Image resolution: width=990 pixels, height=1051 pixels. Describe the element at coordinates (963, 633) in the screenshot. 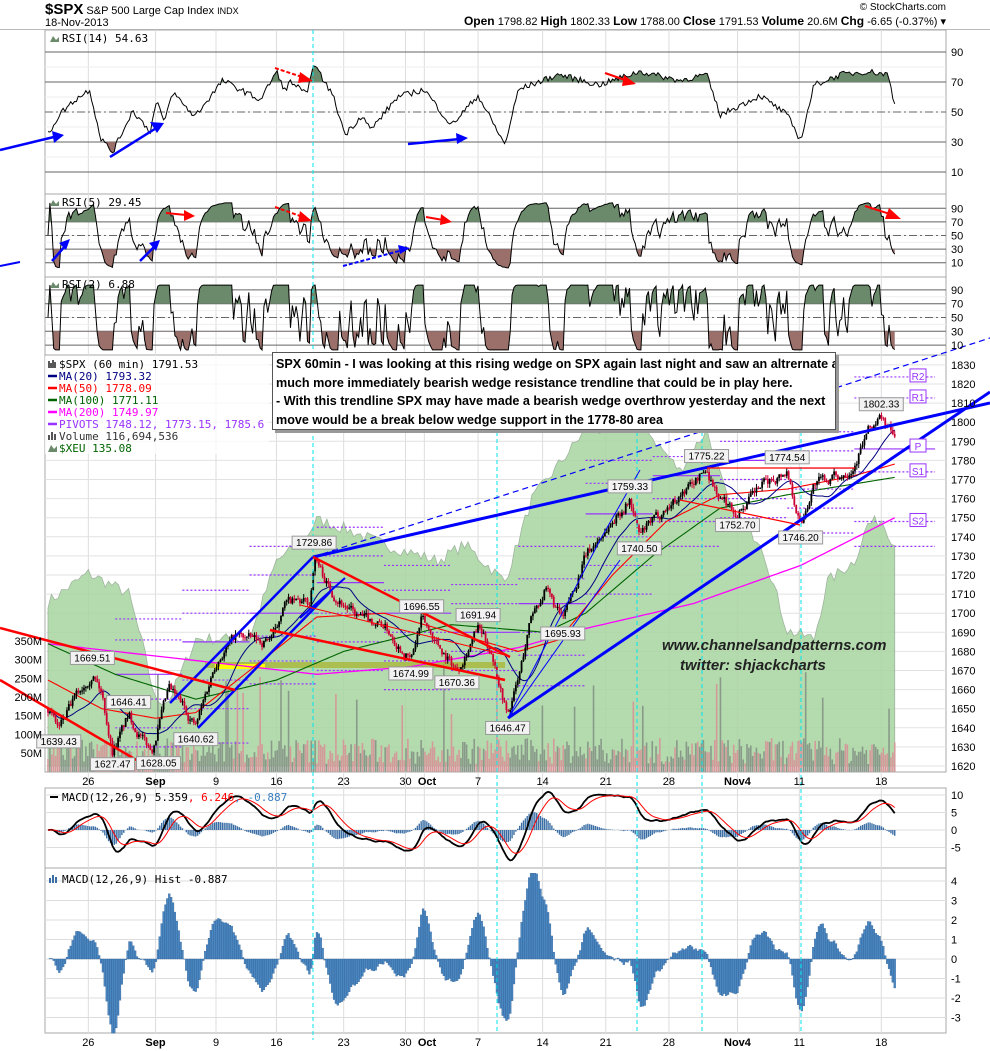

I see `price-tick-label: 1690` at that location.